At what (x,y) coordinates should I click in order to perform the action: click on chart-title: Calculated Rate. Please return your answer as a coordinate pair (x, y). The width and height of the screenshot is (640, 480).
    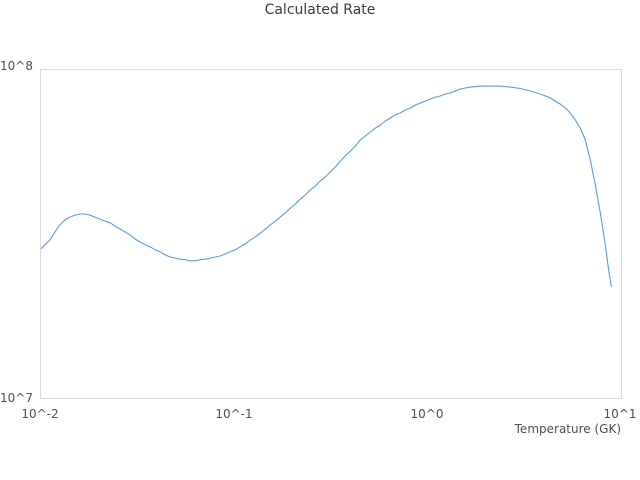
    Looking at the image, I should click on (320, 10).